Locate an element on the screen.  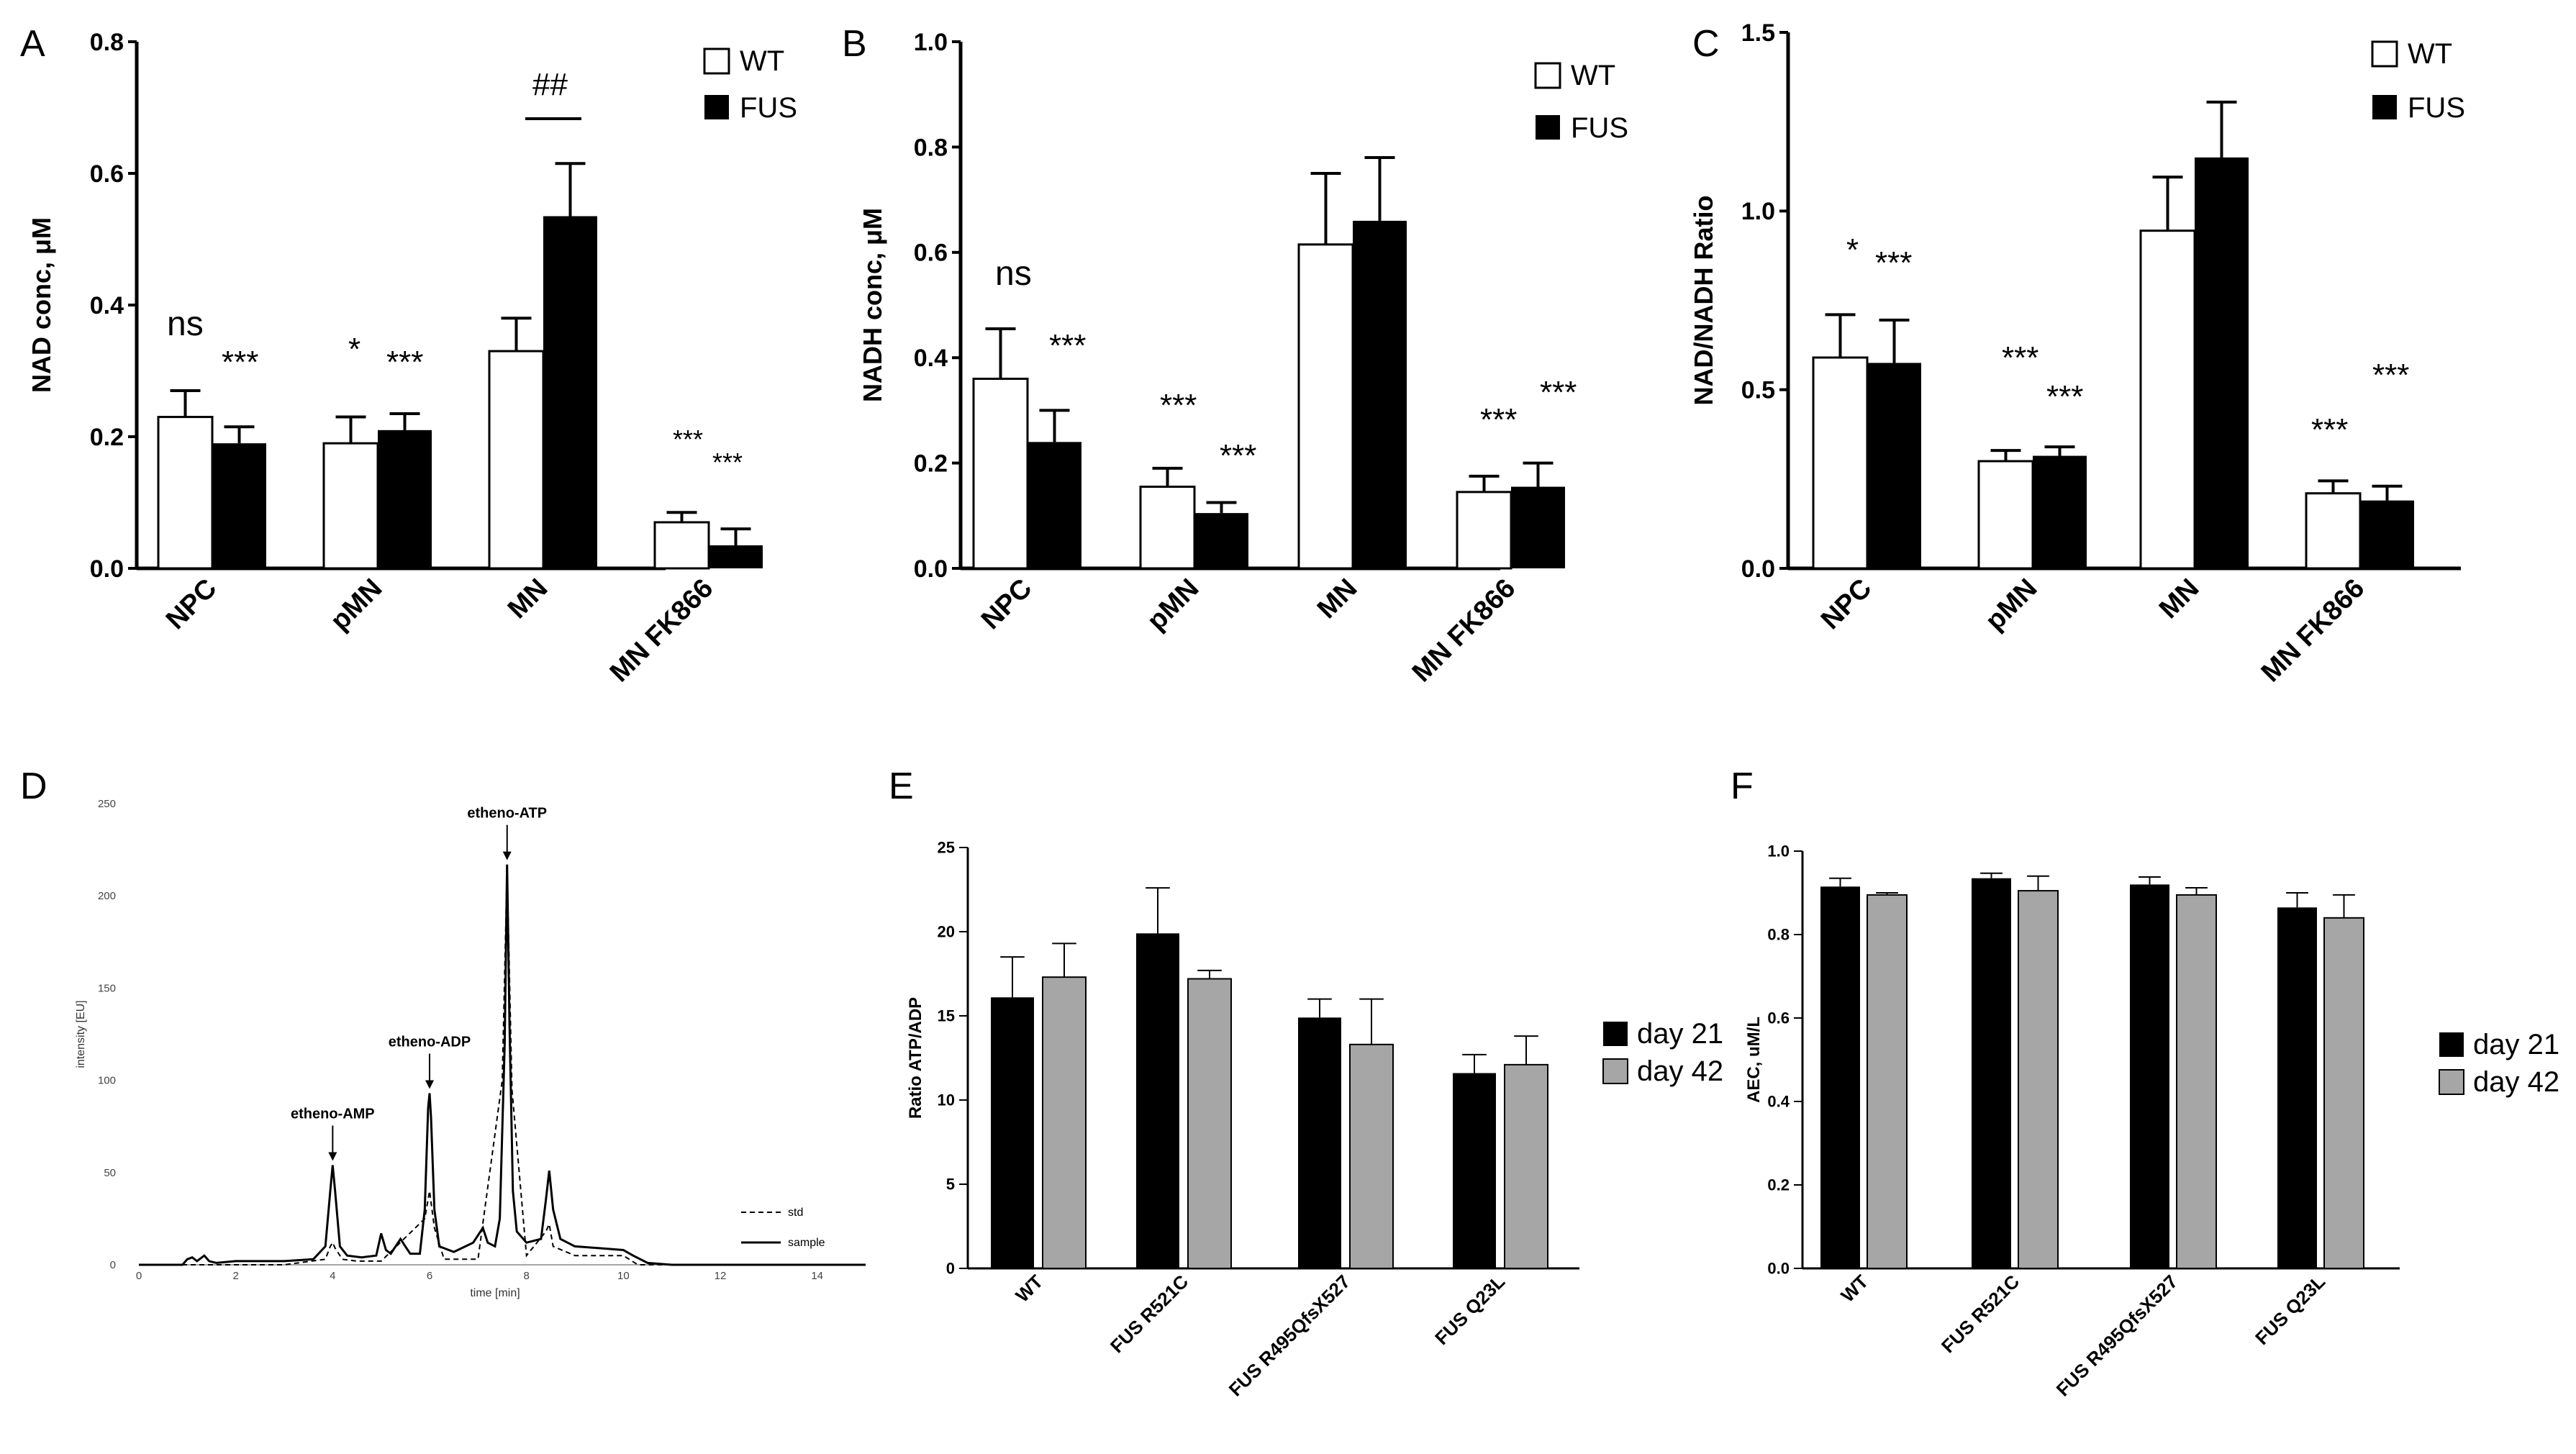
y-tick-label: 200 is located at coordinates (107, 896).